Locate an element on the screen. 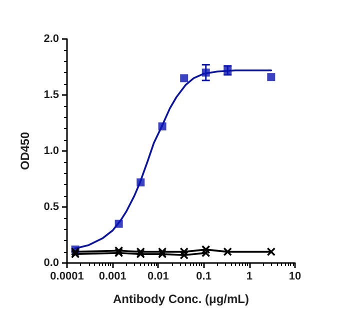  x-tick-label: 0.1 is located at coordinates (204, 276).